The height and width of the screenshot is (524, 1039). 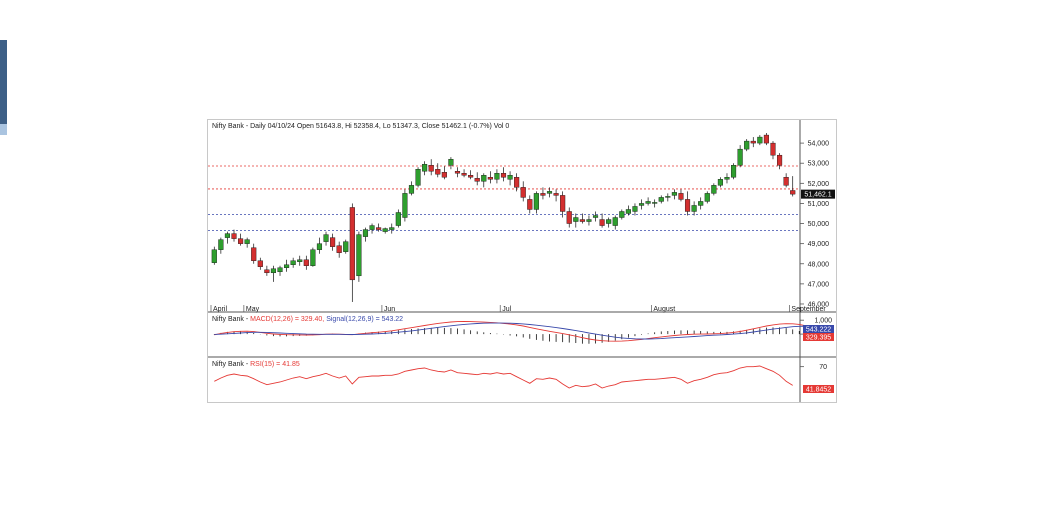 I want to click on rsi-y-tick-label-0: 70, so click(x=823, y=367).